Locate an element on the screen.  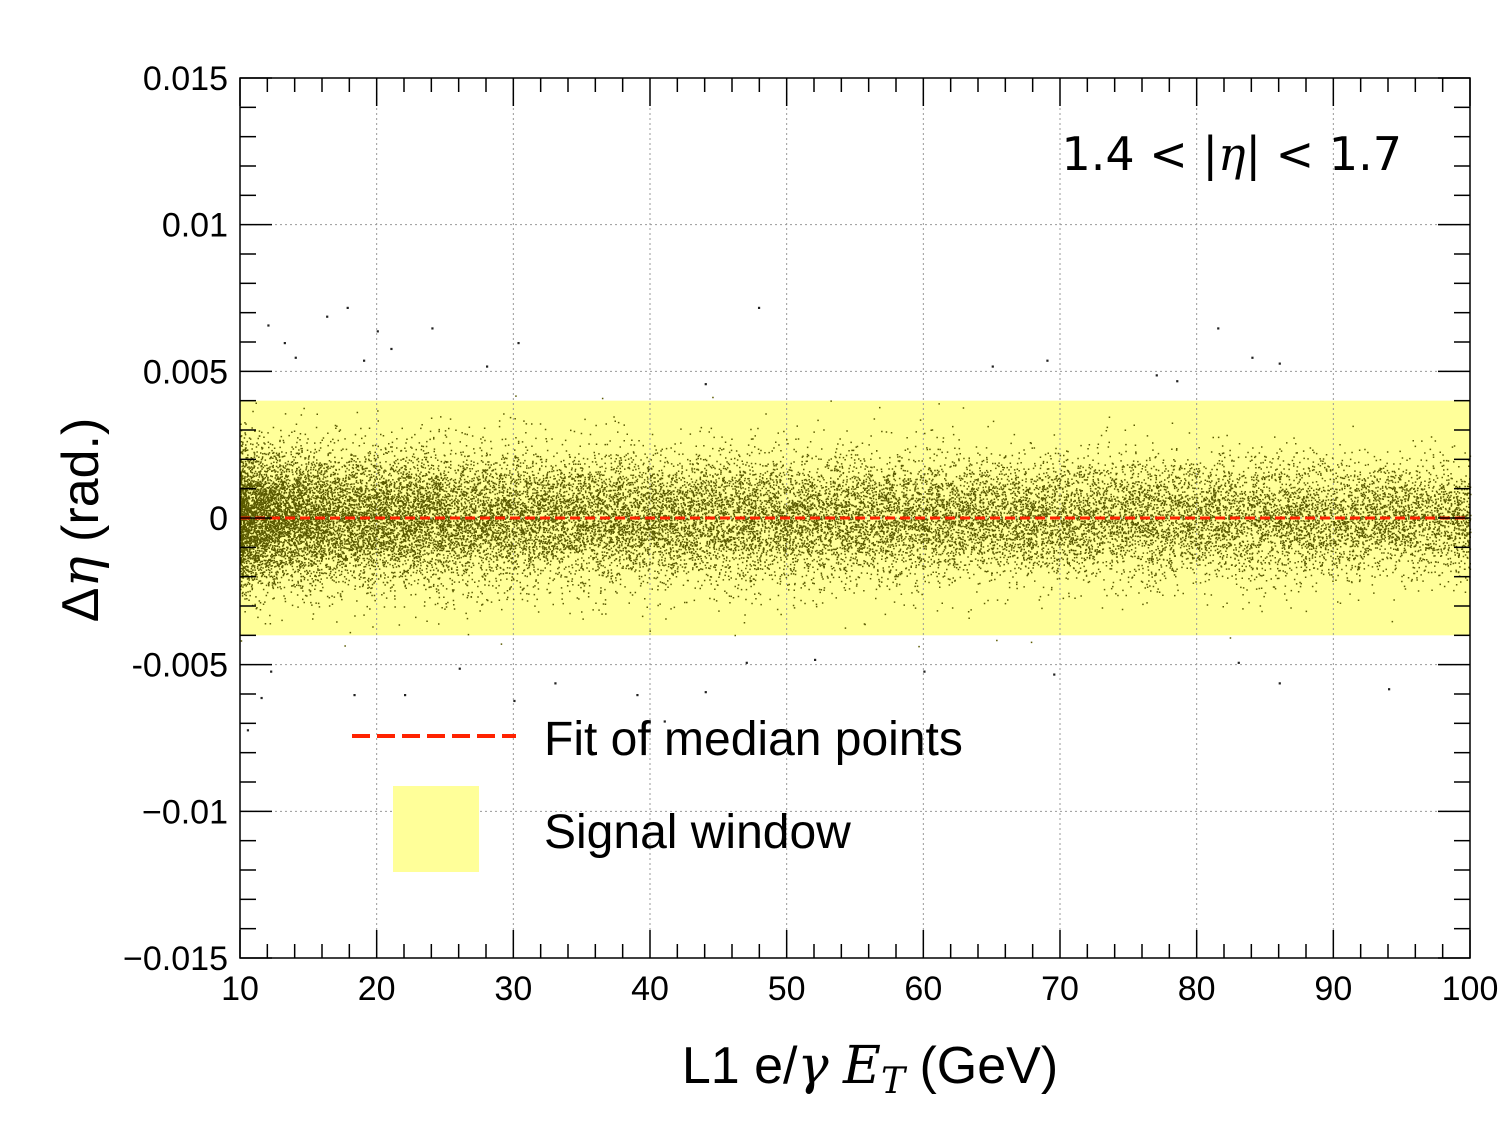
y-axis-title: Δη (rad.) is located at coordinates (81, 520).